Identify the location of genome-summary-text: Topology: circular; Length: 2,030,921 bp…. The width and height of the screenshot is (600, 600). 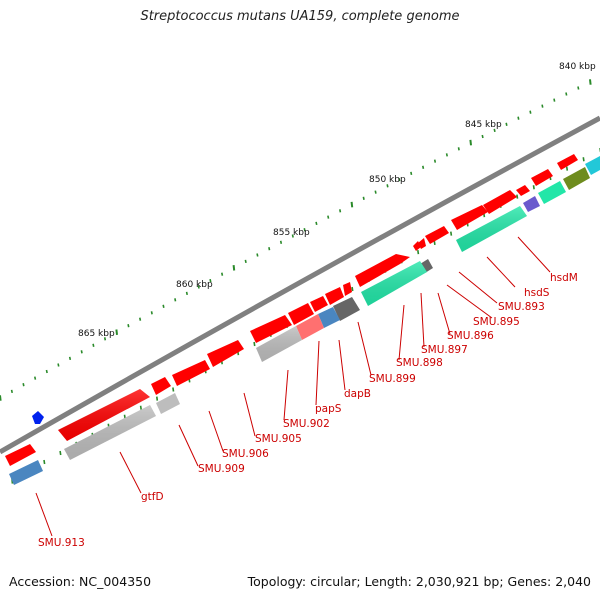
(419, 581).